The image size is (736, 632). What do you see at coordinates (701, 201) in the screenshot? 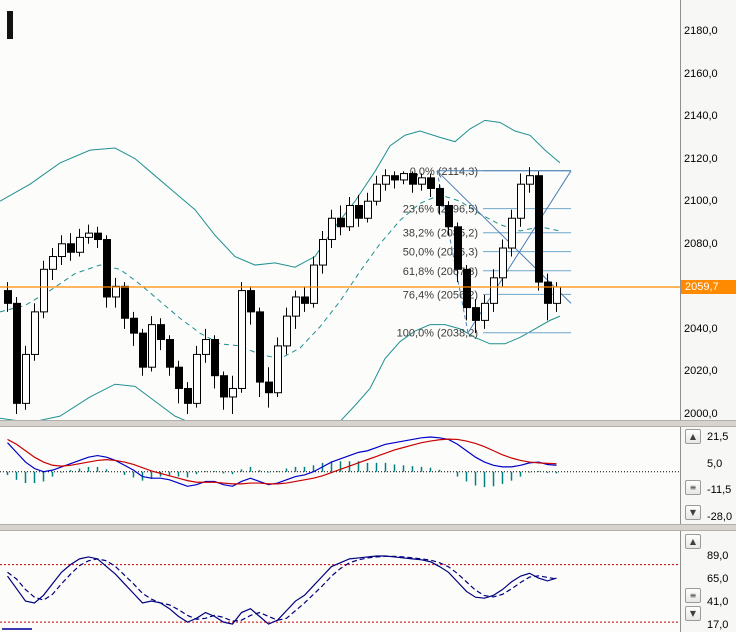
I see `axis-tick-label: 2100,0` at bounding box center [701, 201].